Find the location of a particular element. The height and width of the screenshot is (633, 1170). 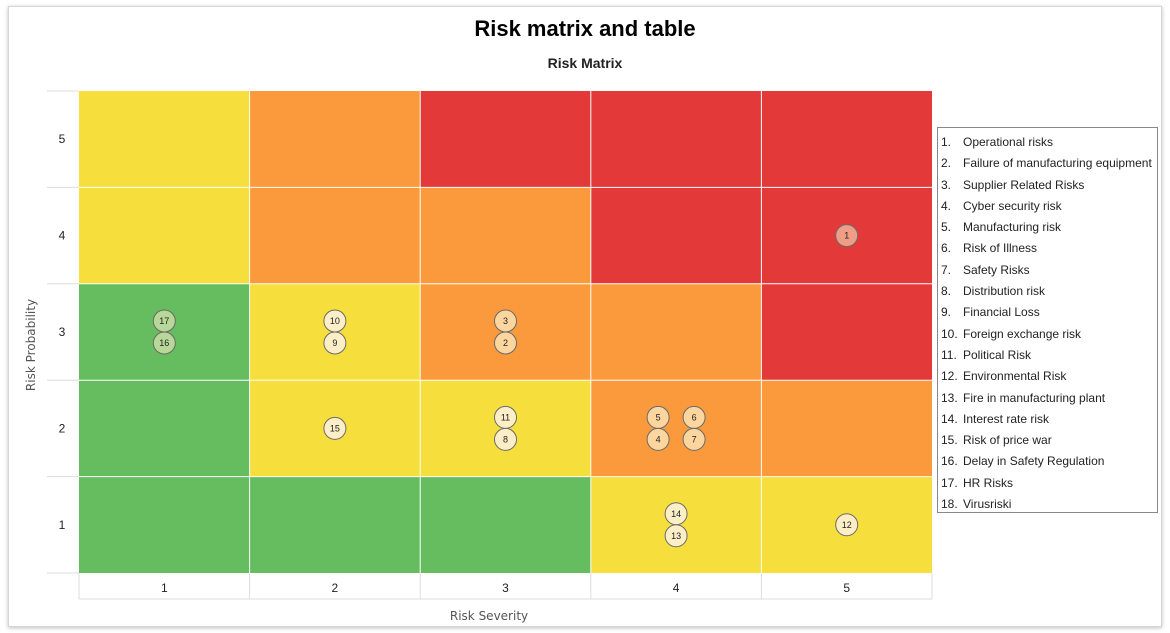

risk-marker-13: 13 is located at coordinates (676, 536).